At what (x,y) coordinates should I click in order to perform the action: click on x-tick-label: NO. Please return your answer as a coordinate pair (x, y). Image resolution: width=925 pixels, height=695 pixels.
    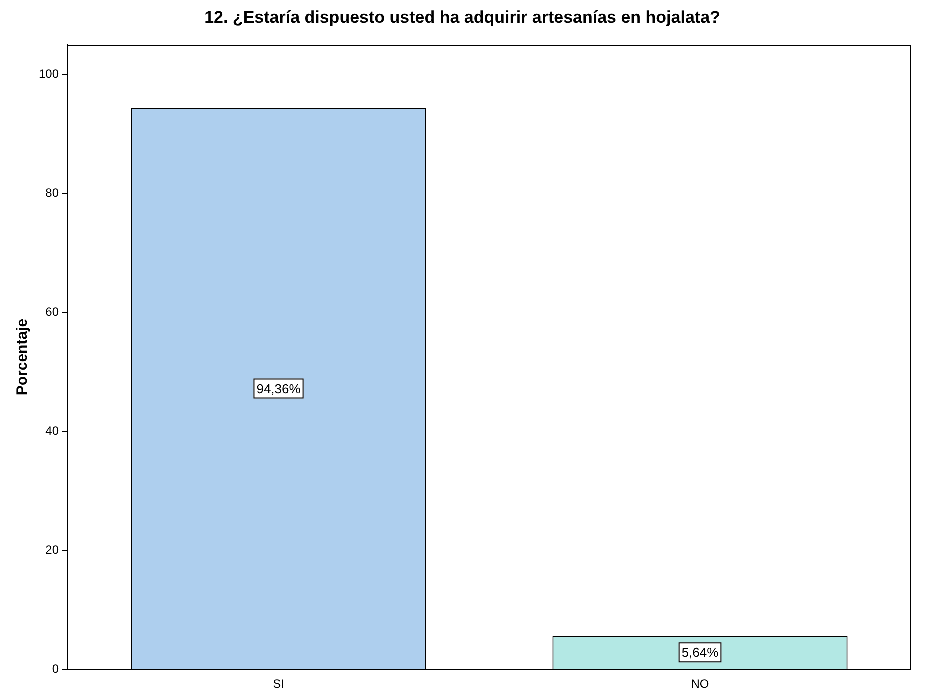
    Looking at the image, I should click on (700, 684).